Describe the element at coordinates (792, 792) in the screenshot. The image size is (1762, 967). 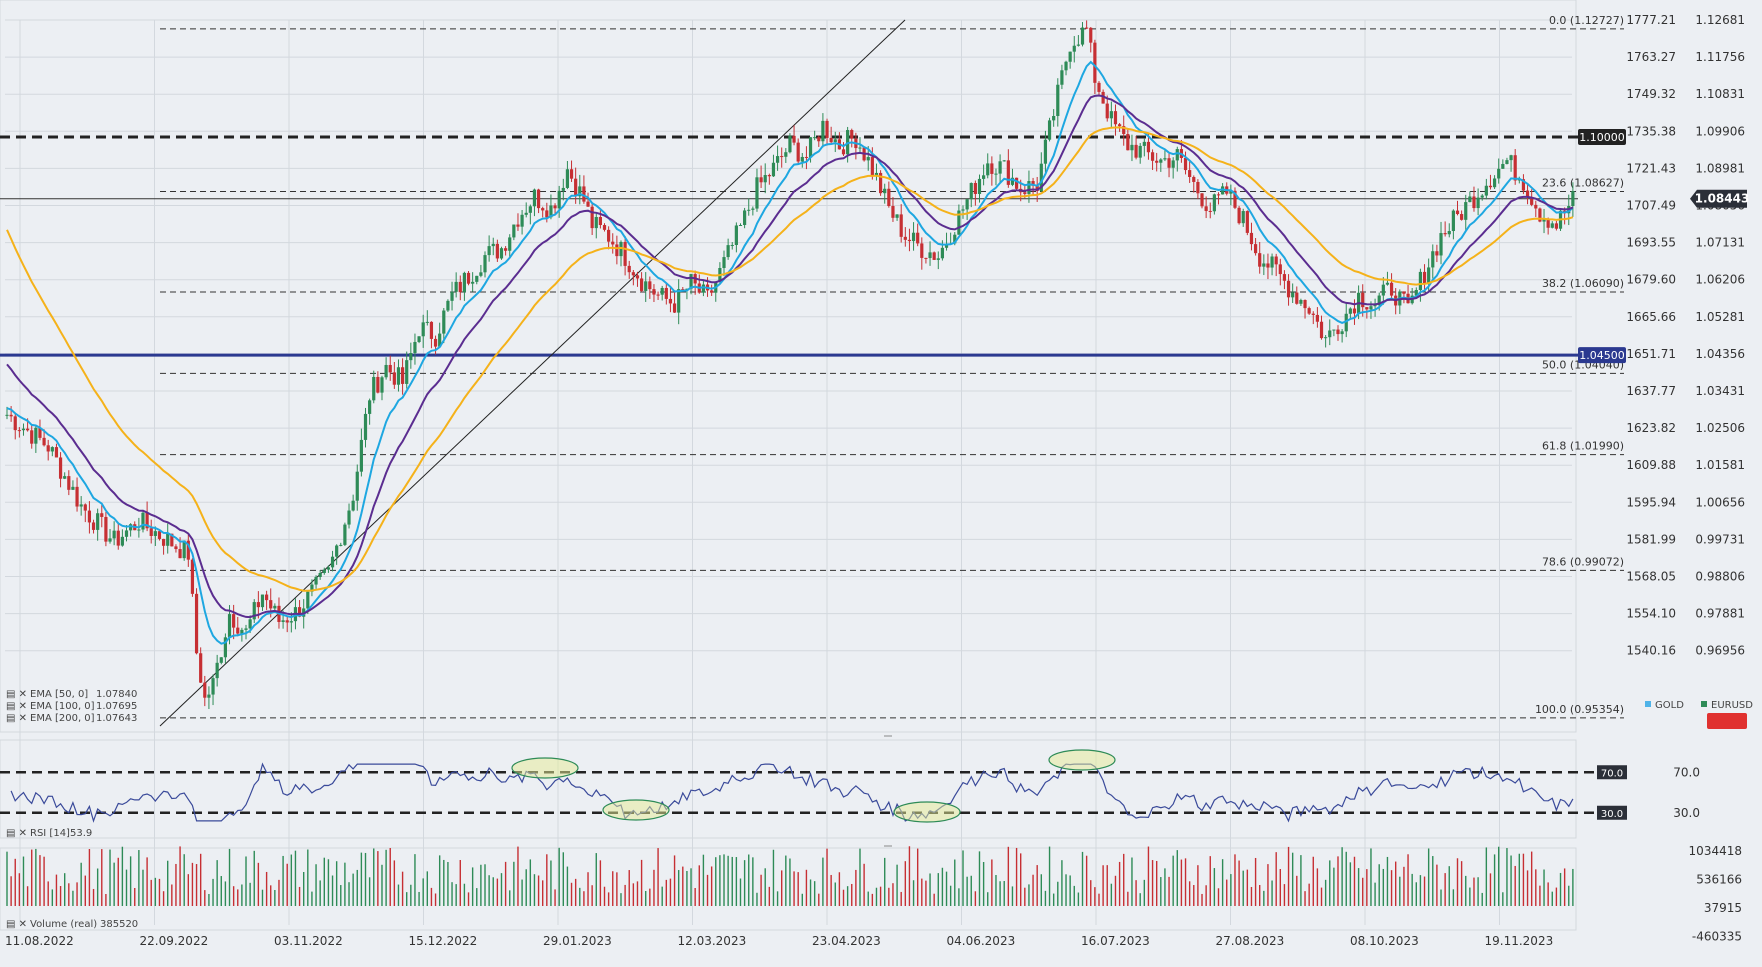
I see `rsi-line` at that location.